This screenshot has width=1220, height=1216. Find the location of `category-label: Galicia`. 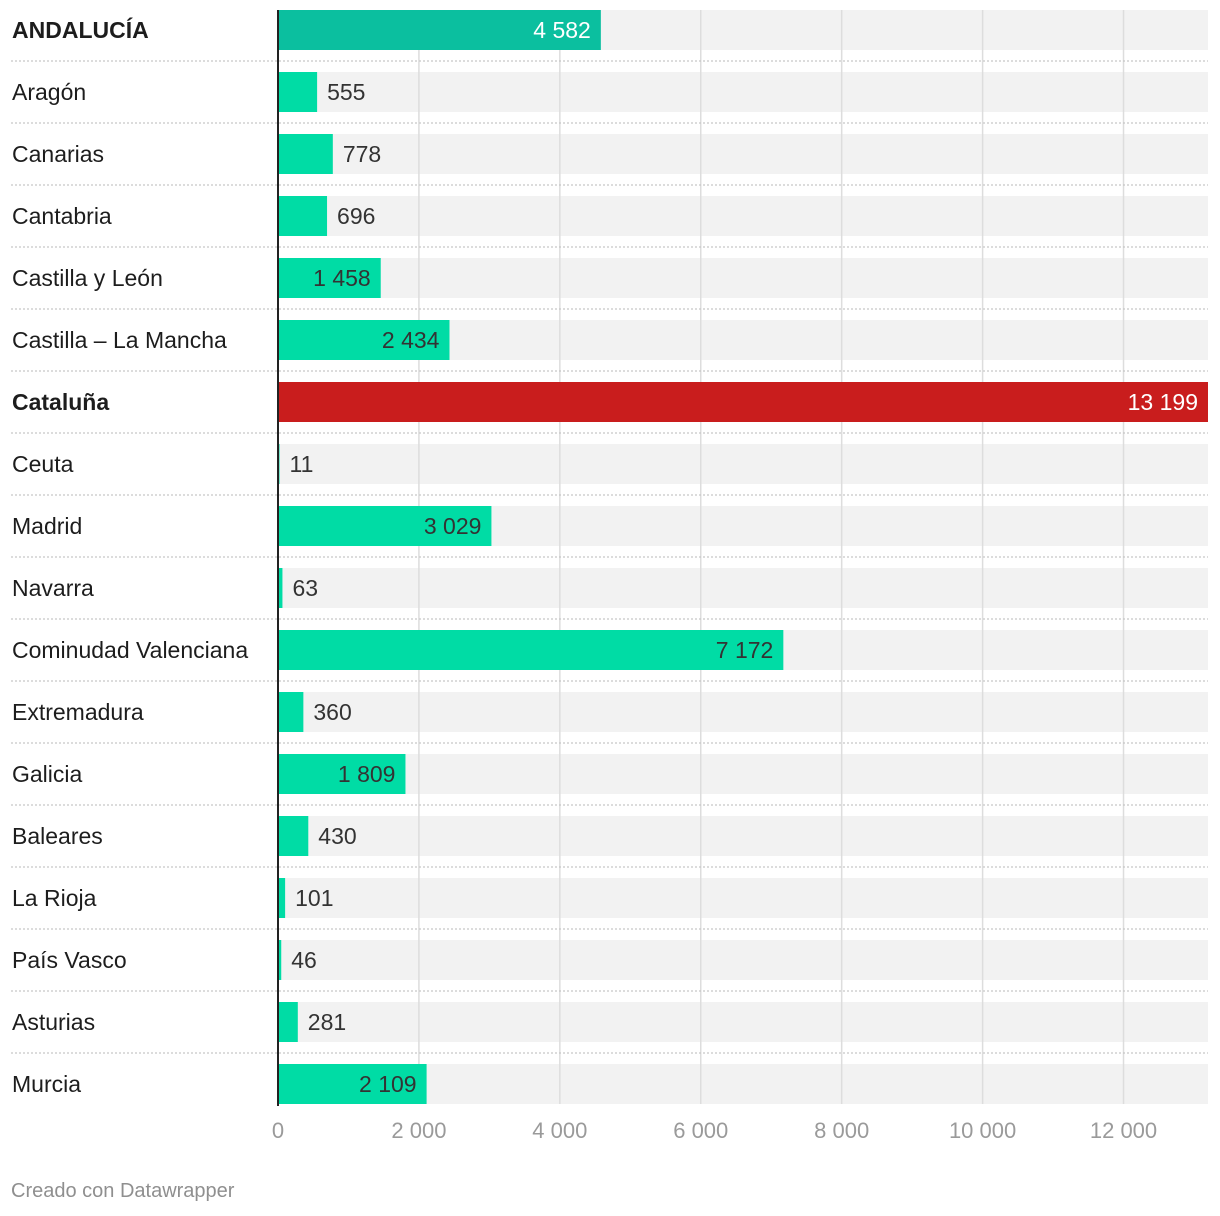

category-label: Galicia is located at coordinates (47, 774).